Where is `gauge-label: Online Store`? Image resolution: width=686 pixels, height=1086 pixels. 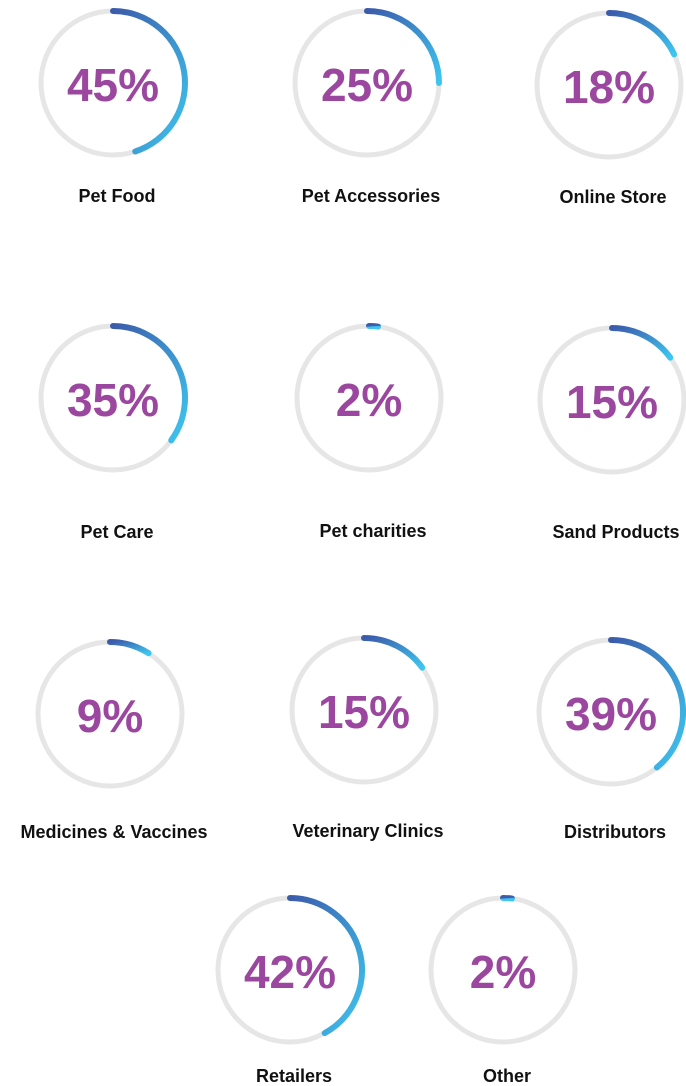 gauge-label: Online Store is located at coordinates (612, 197).